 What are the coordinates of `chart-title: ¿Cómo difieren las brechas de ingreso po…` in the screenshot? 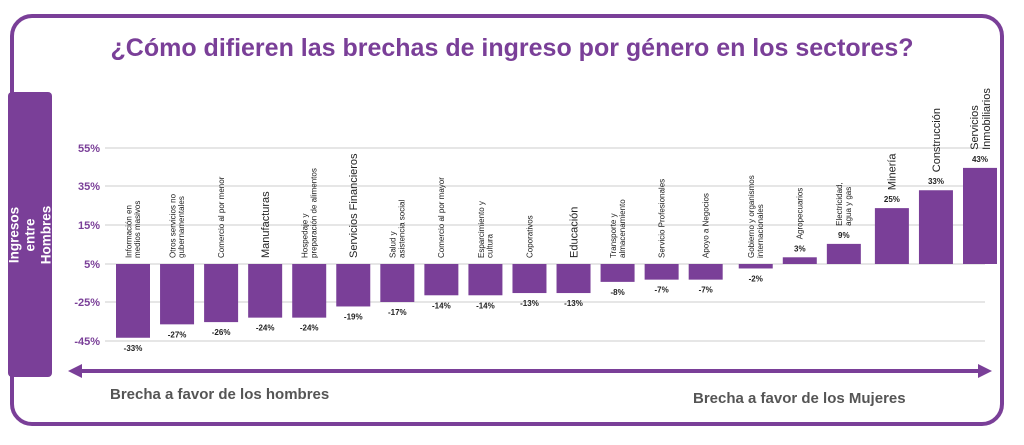 It's located at (512, 48).